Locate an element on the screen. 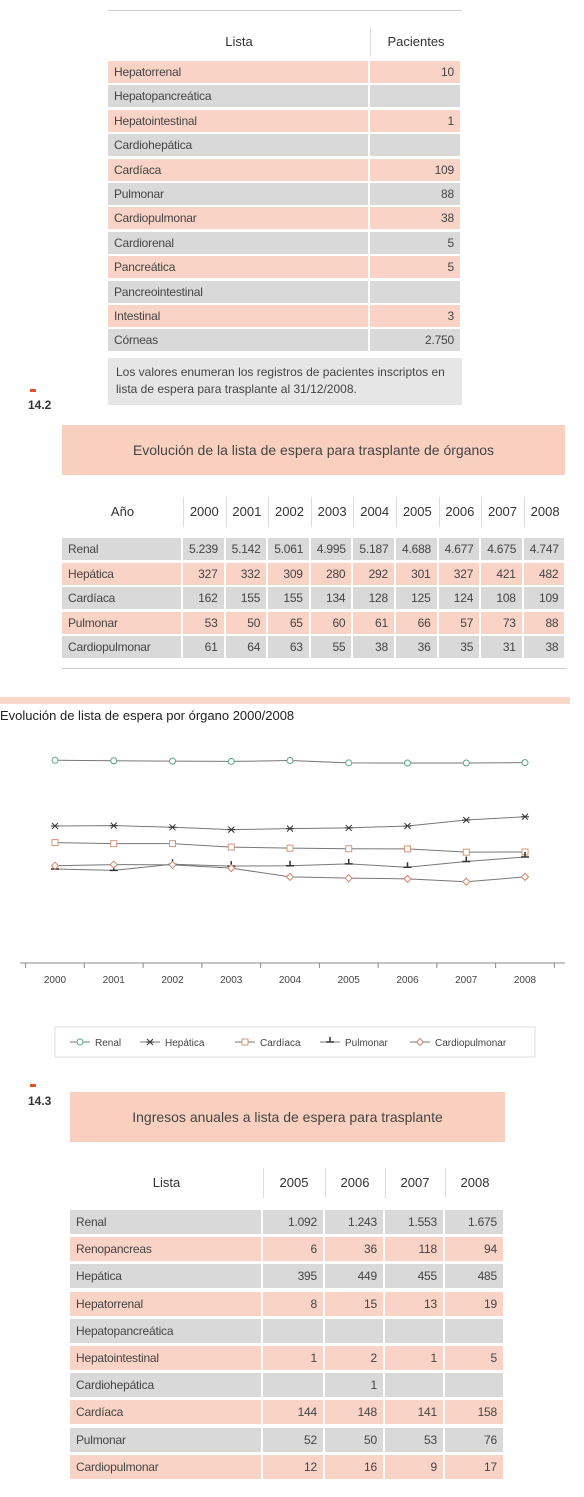  table-cell: 63 is located at coordinates (288, 647).